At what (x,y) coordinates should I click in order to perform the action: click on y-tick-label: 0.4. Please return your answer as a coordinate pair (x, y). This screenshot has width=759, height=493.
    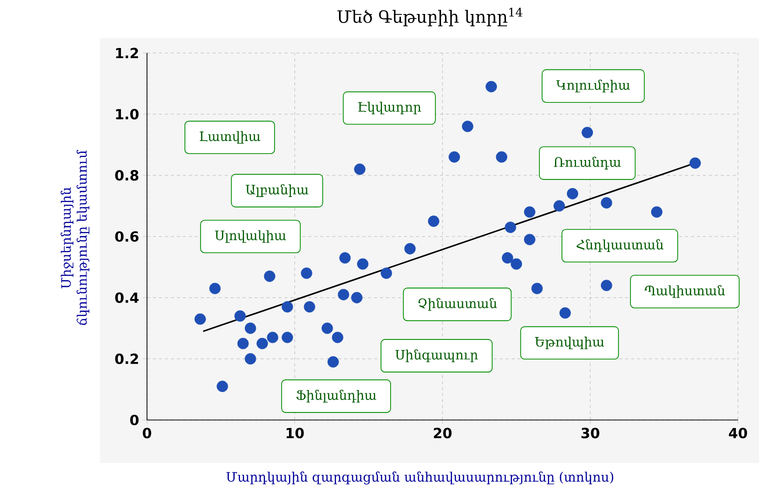
    Looking at the image, I should click on (127, 297).